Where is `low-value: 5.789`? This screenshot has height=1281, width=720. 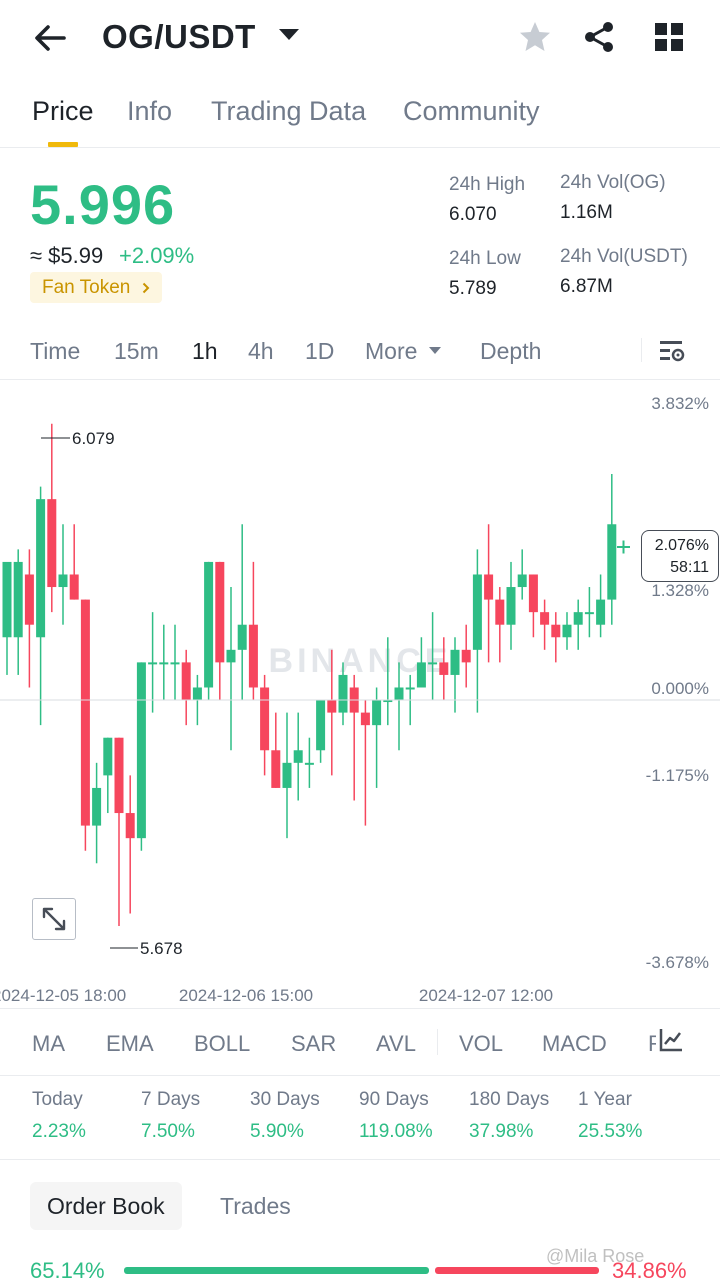 low-value: 5.789 is located at coordinates (473, 288).